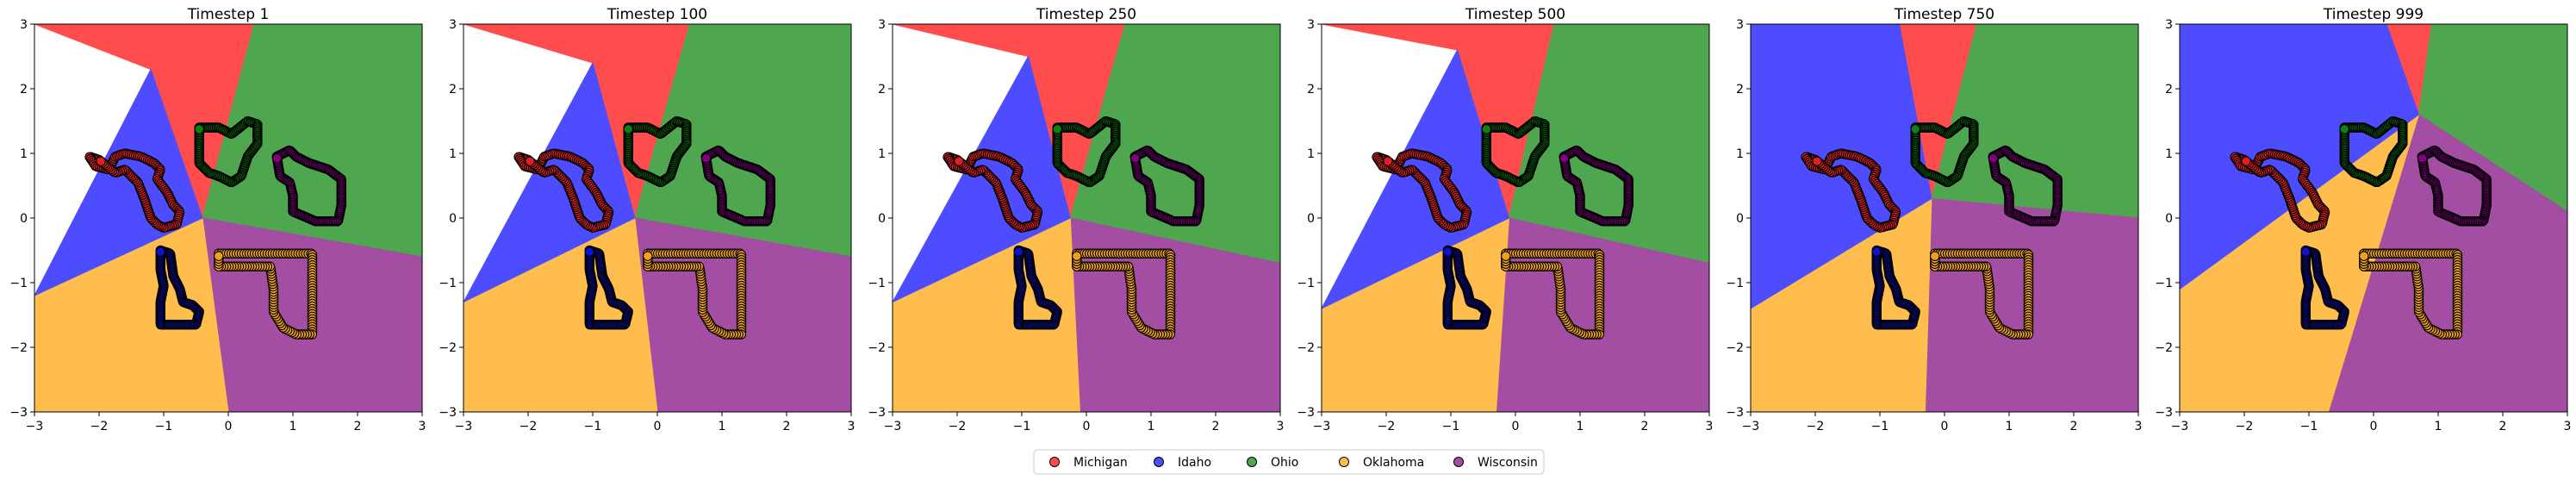 This screenshot has height=480, width=2576. I want to click on legend-marker-wisconsin, so click(1459, 462).